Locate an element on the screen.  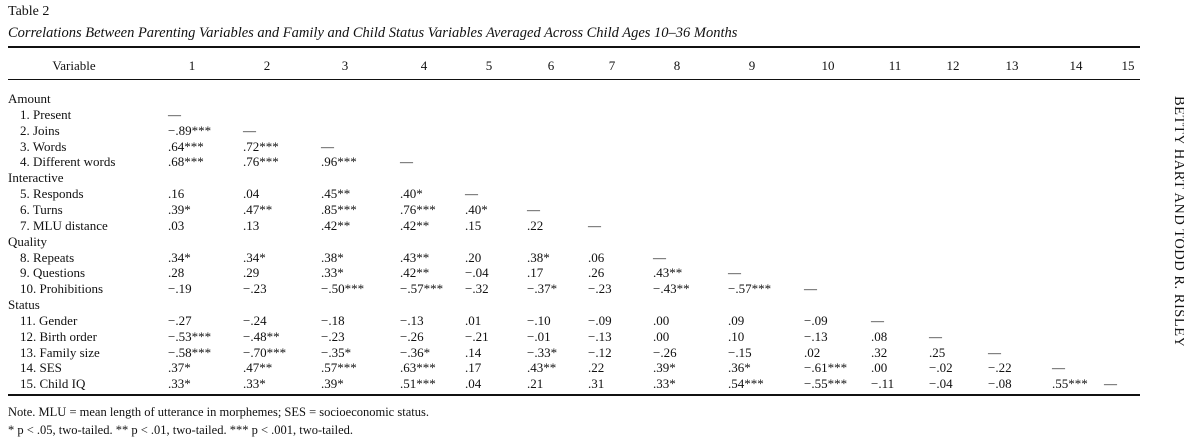
table-cell: .25 is located at coordinates (937, 352).